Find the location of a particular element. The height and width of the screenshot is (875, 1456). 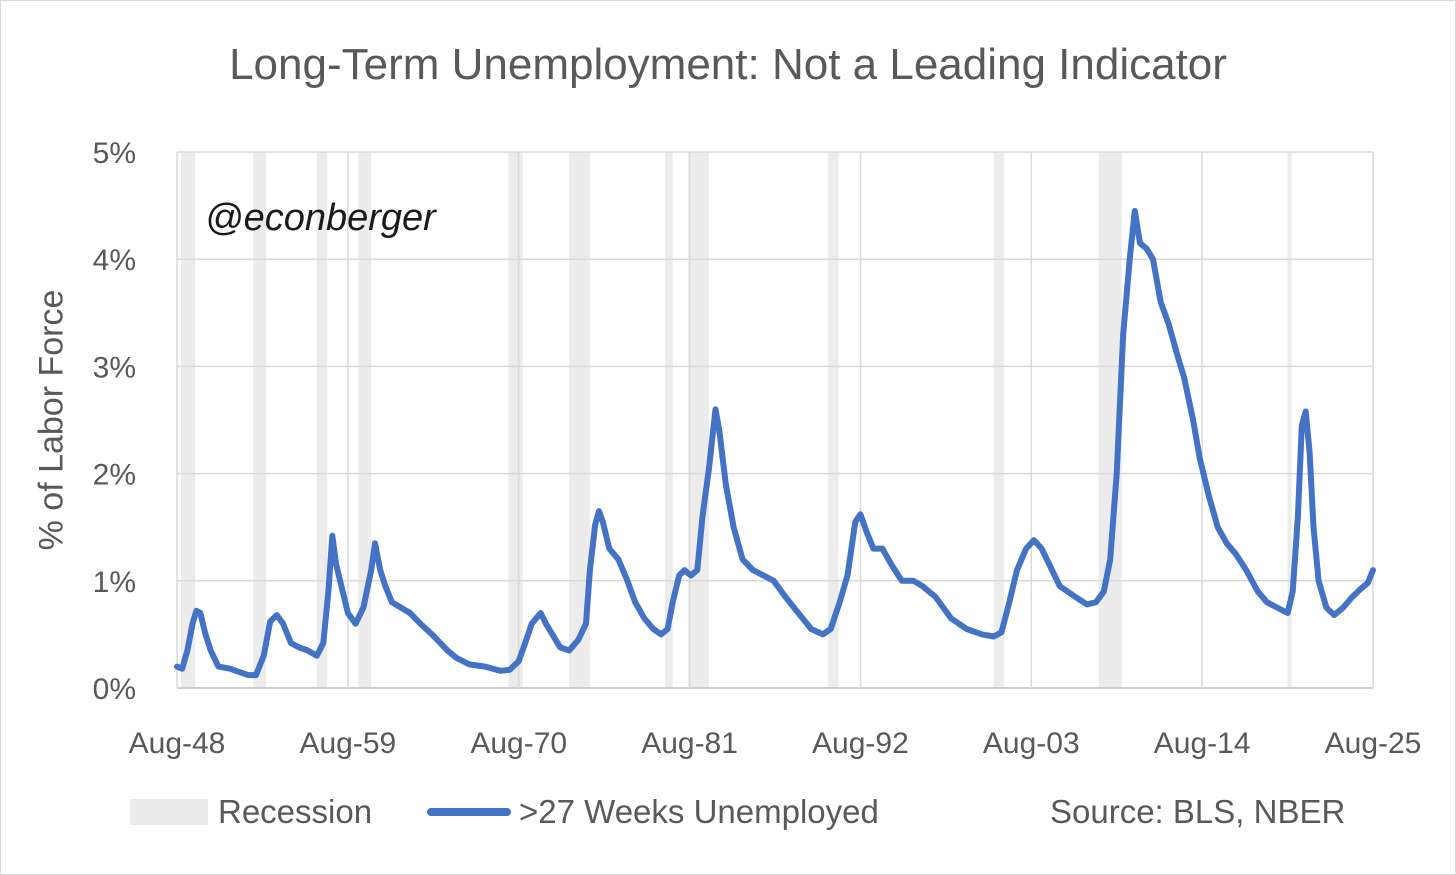

x-tick-label-1: Aug-59 is located at coordinates (347, 743).